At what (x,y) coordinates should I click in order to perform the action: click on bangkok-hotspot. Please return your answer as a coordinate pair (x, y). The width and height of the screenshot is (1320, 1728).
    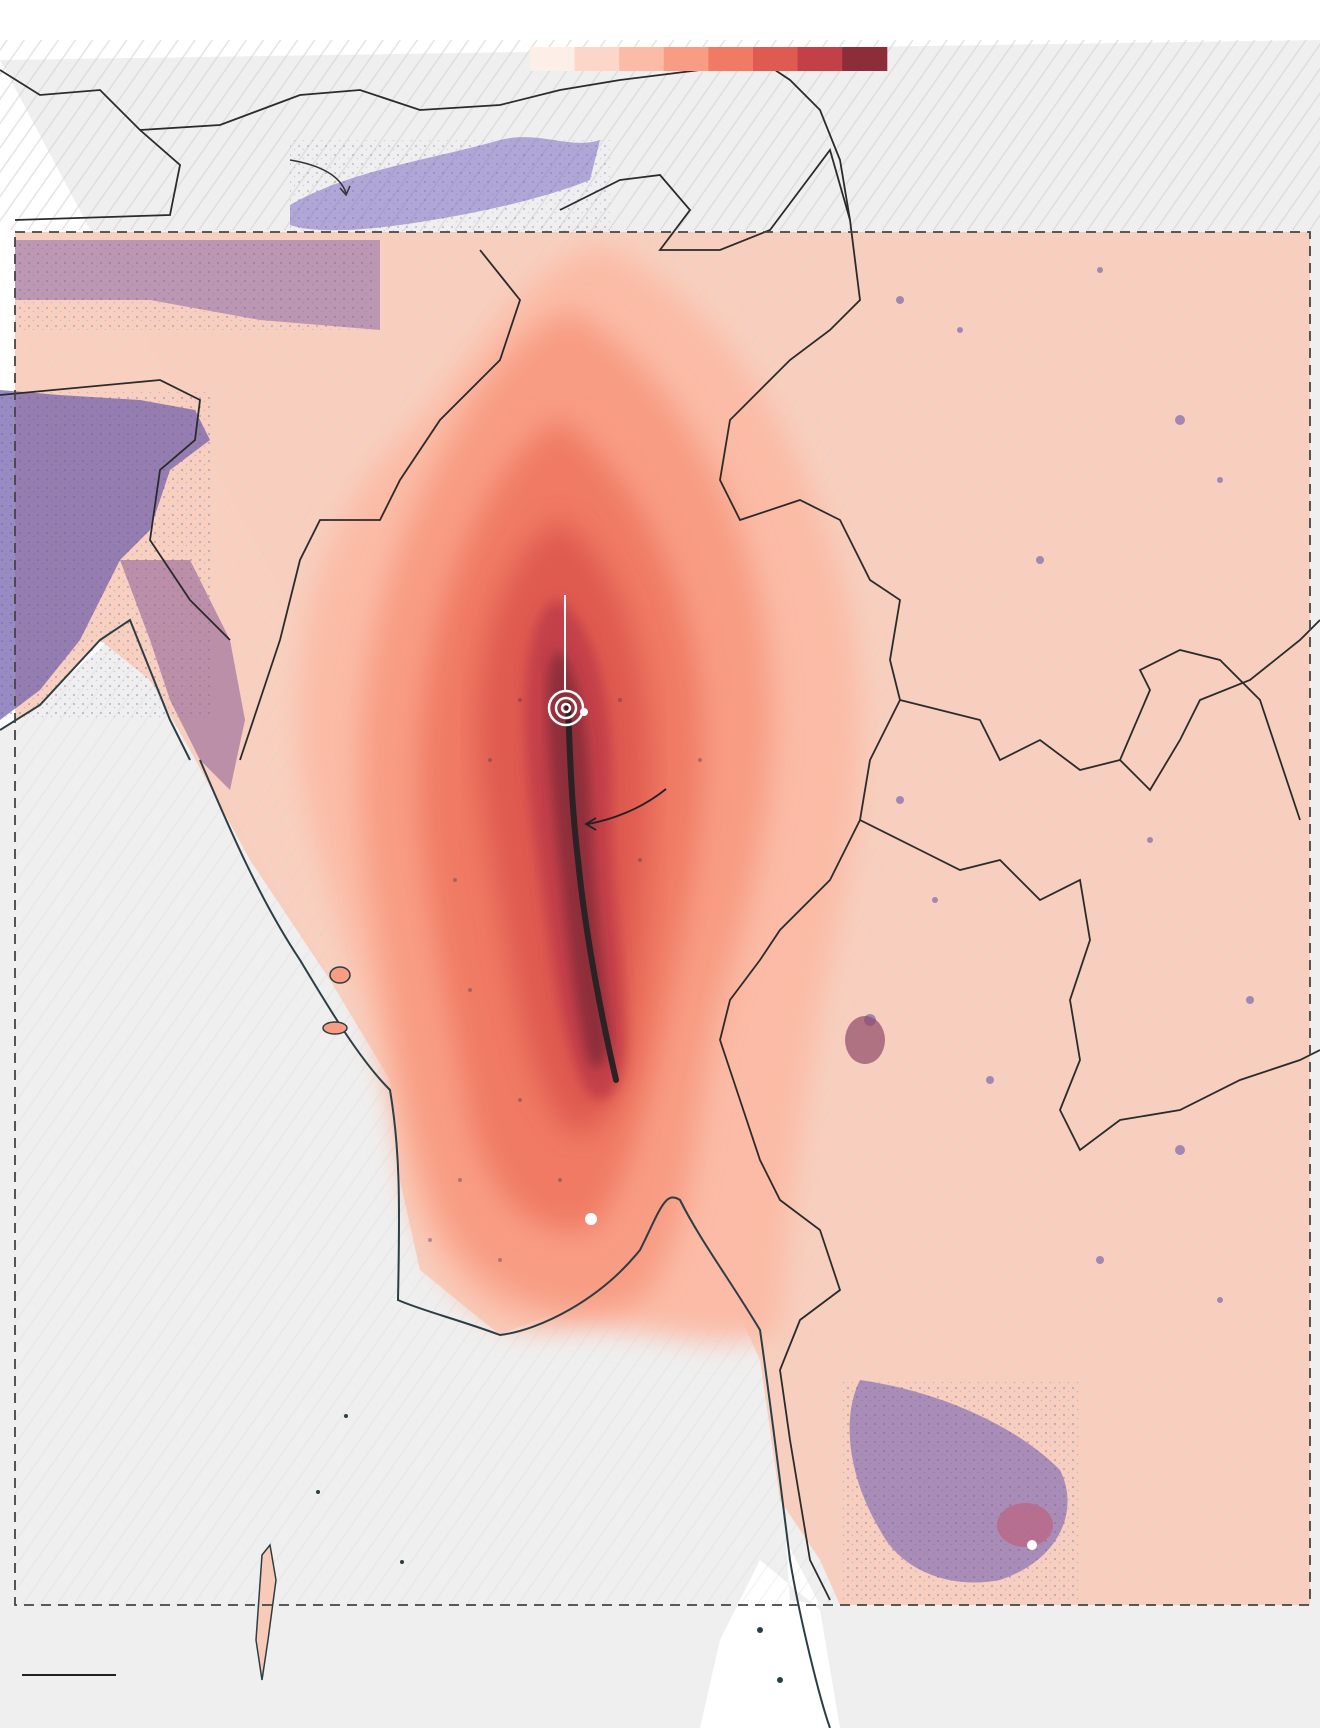
    Looking at the image, I should click on (1025, 1525).